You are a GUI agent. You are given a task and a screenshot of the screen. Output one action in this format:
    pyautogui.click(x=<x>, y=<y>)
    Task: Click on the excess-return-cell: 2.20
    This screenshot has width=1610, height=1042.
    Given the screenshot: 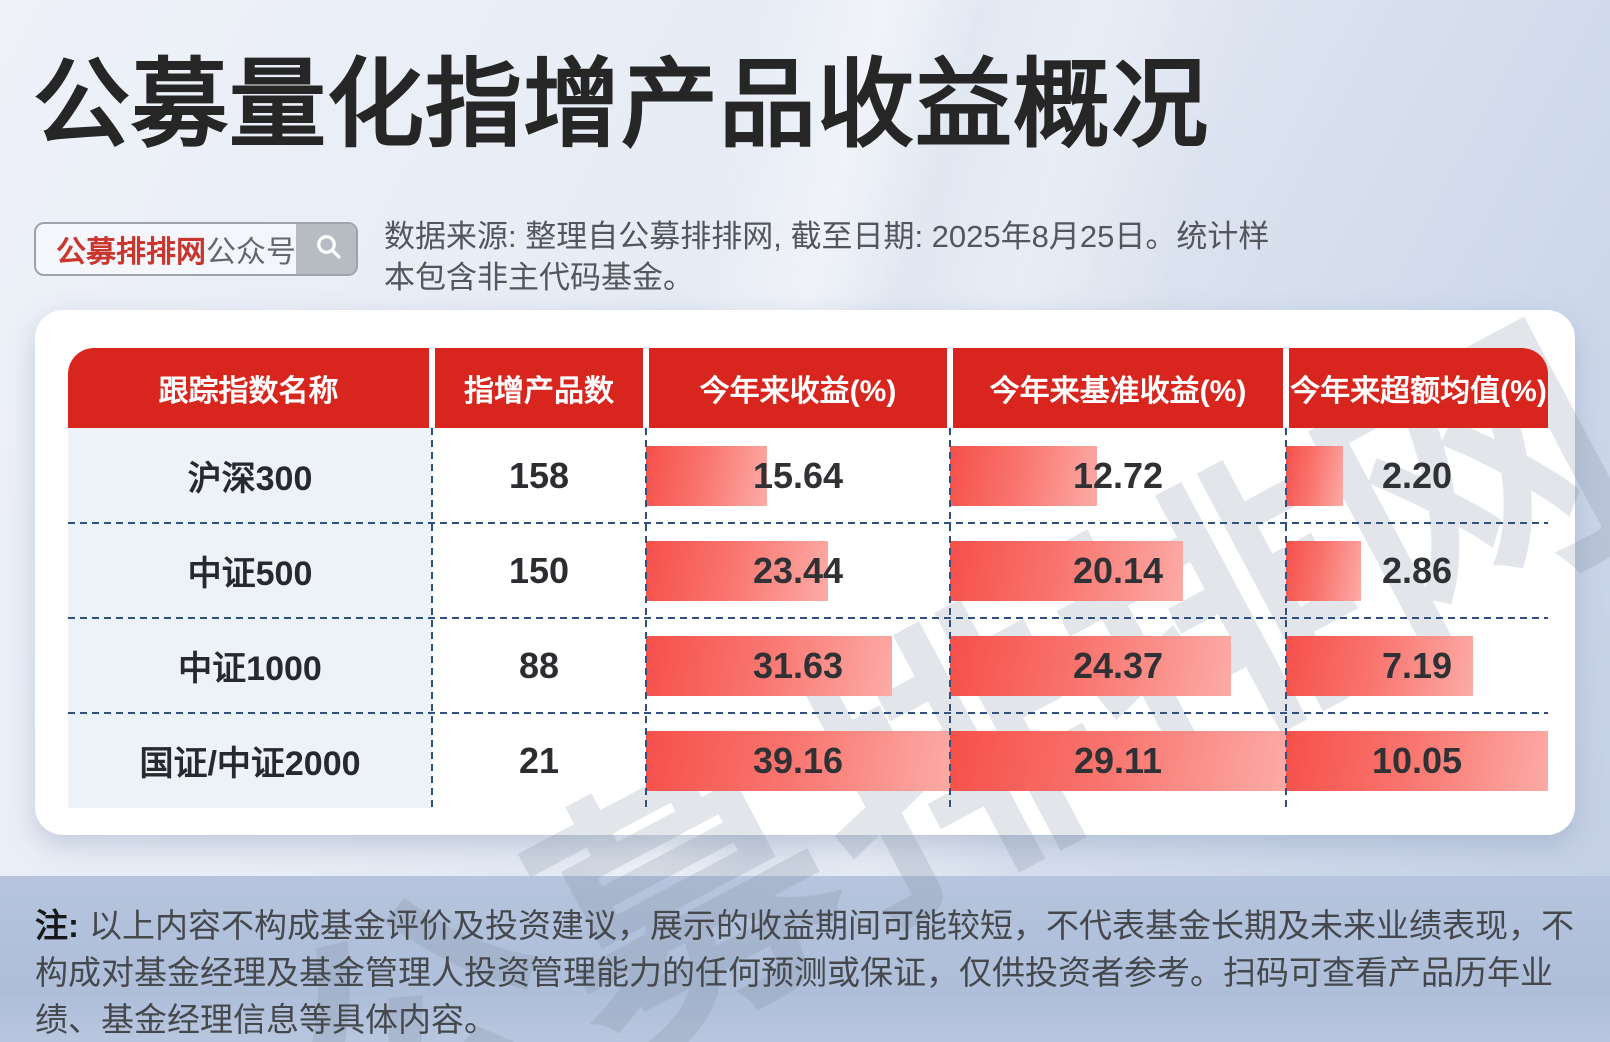 What is the action you would take?
    pyautogui.click(x=1417, y=475)
    